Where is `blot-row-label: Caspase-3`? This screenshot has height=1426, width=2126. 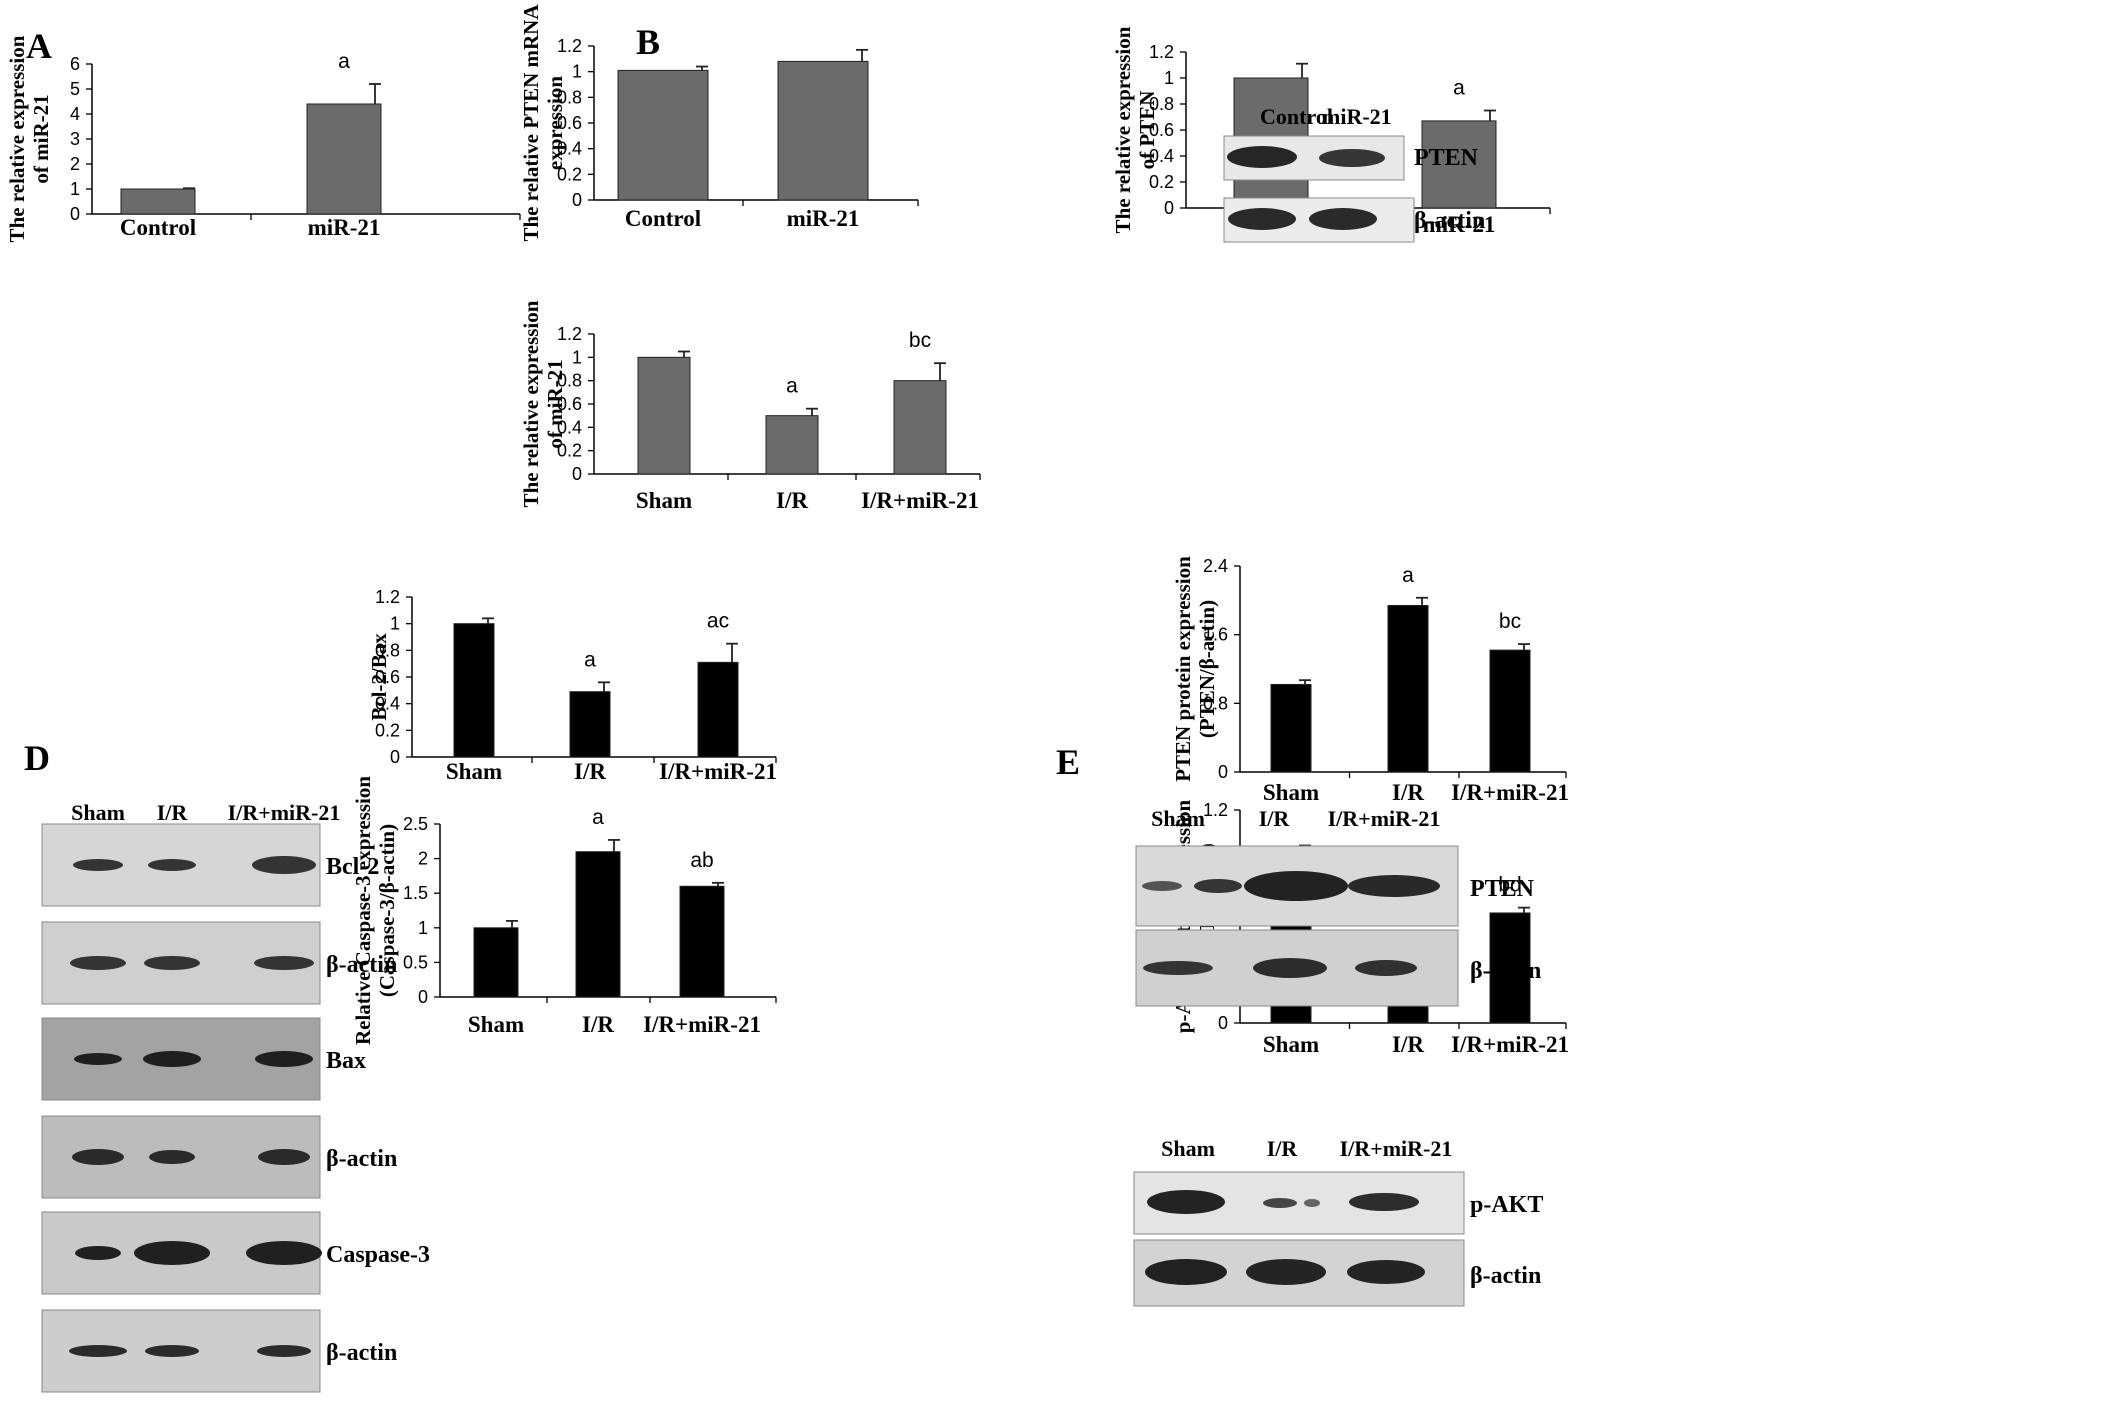 blot-row-label: Caspase-3 is located at coordinates (378, 1255).